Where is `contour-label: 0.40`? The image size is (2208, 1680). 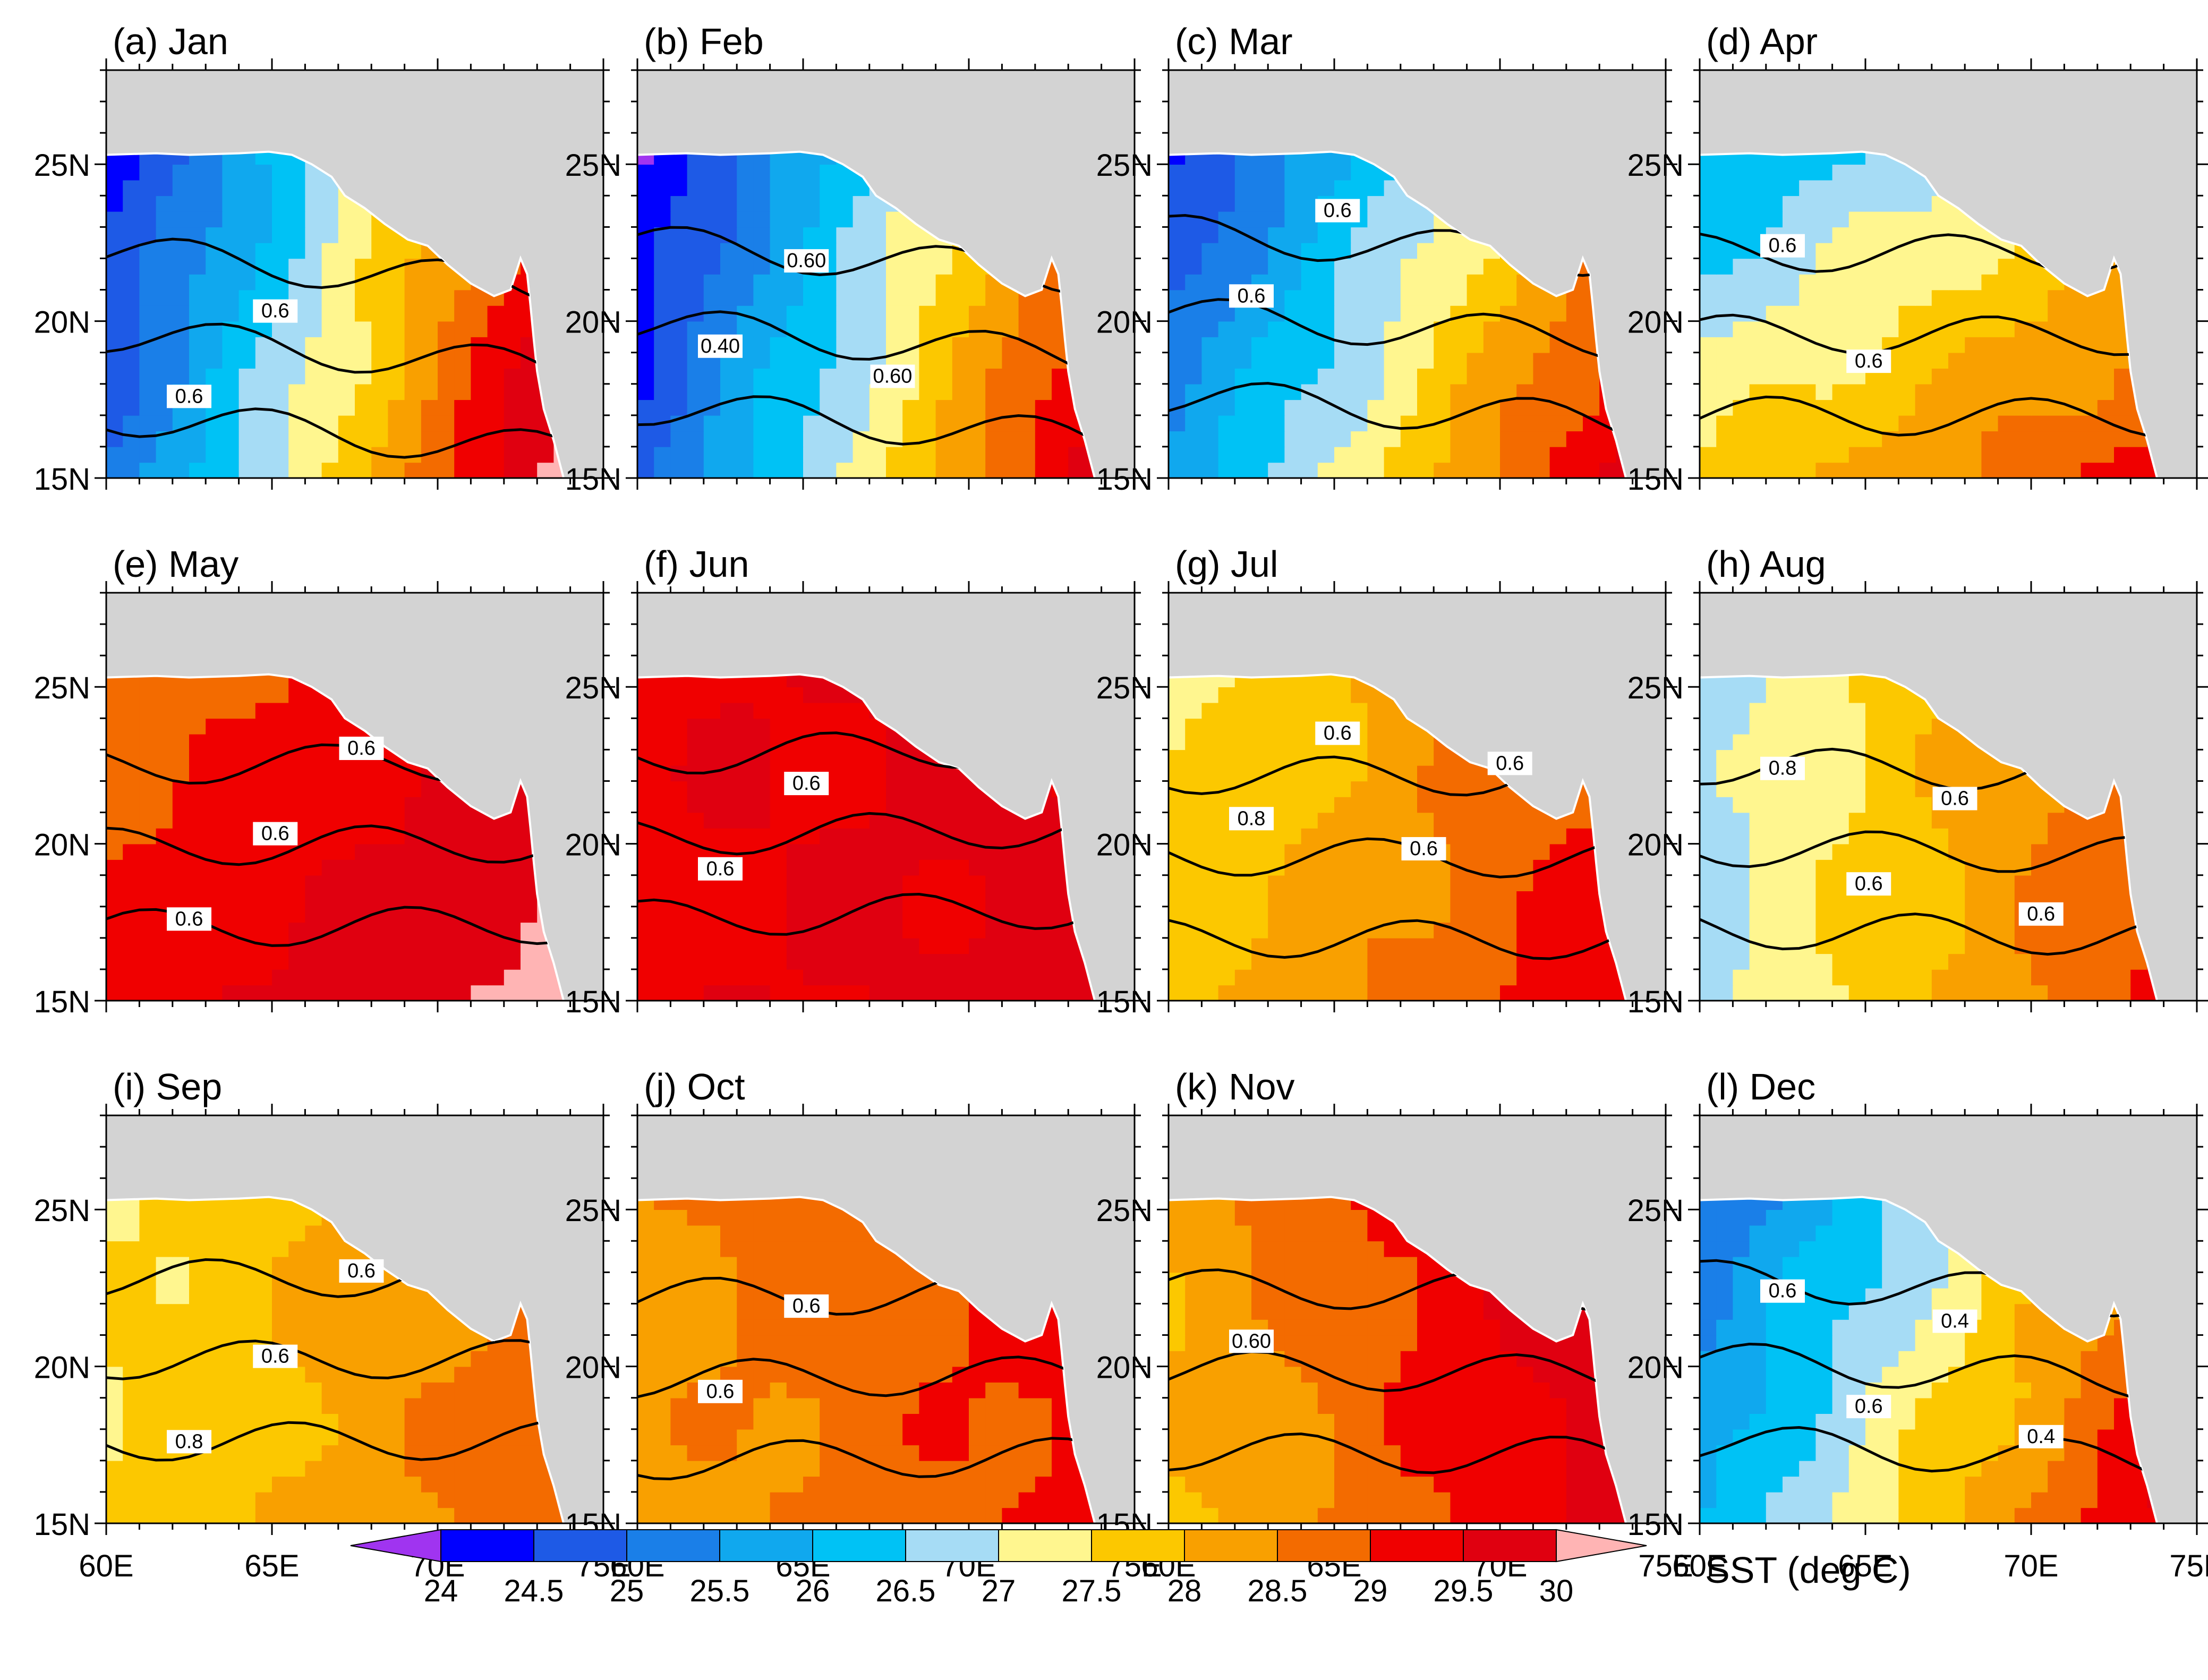
contour-label: 0.40 is located at coordinates (721, 346).